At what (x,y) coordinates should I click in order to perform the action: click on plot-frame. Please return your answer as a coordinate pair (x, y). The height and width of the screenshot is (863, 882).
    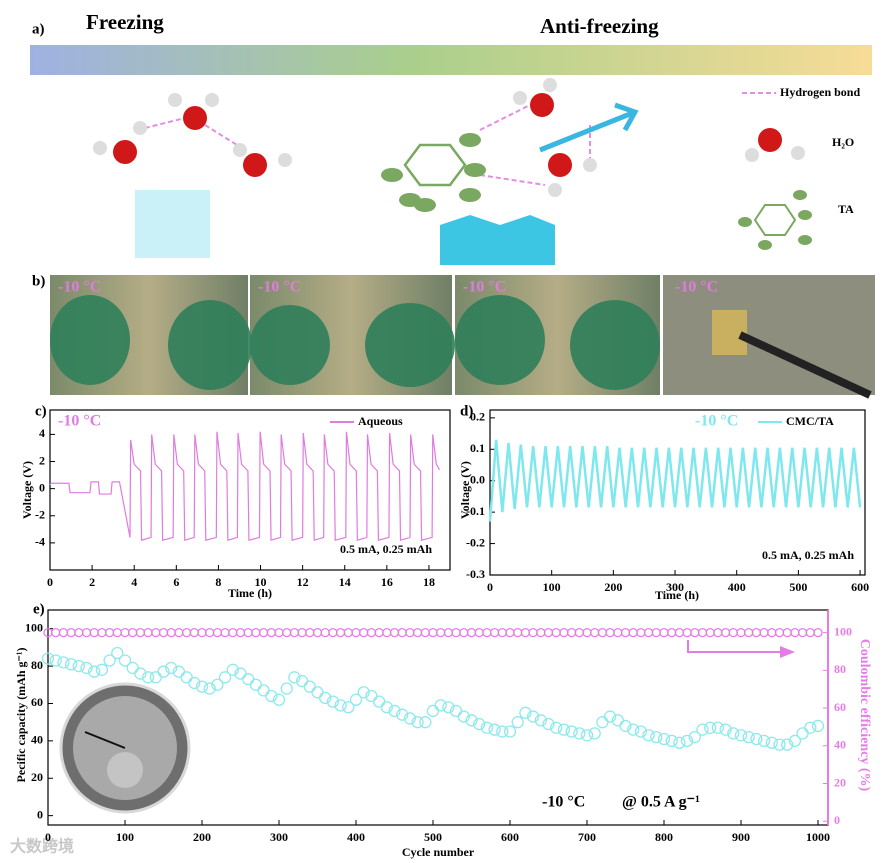
    Looking at the image, I should click on (250, 490).